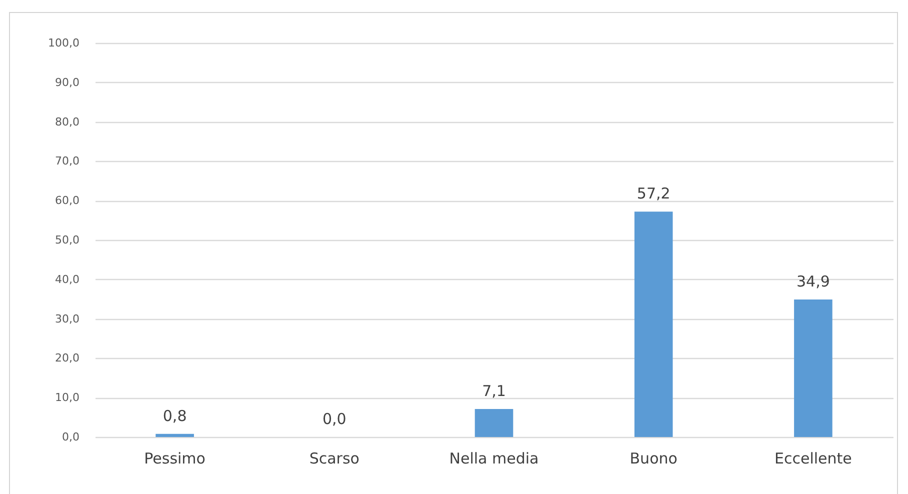  Describe the element at coordinates (67, 201) in the screenshot. I see `y-tick-label: 60,0` at that location.